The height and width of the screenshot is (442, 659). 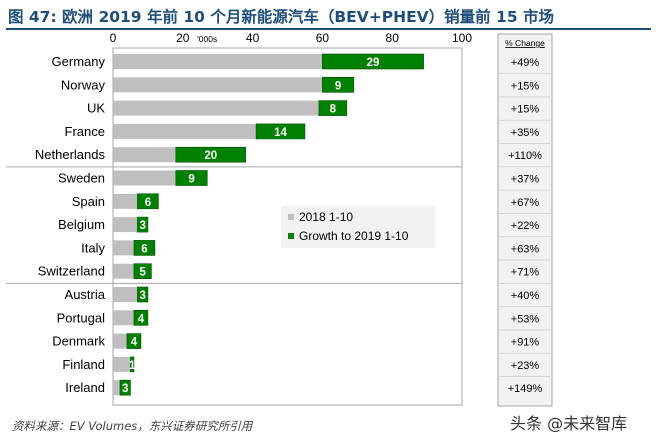 I want to click on legend-box, so click(x=358, y=227).